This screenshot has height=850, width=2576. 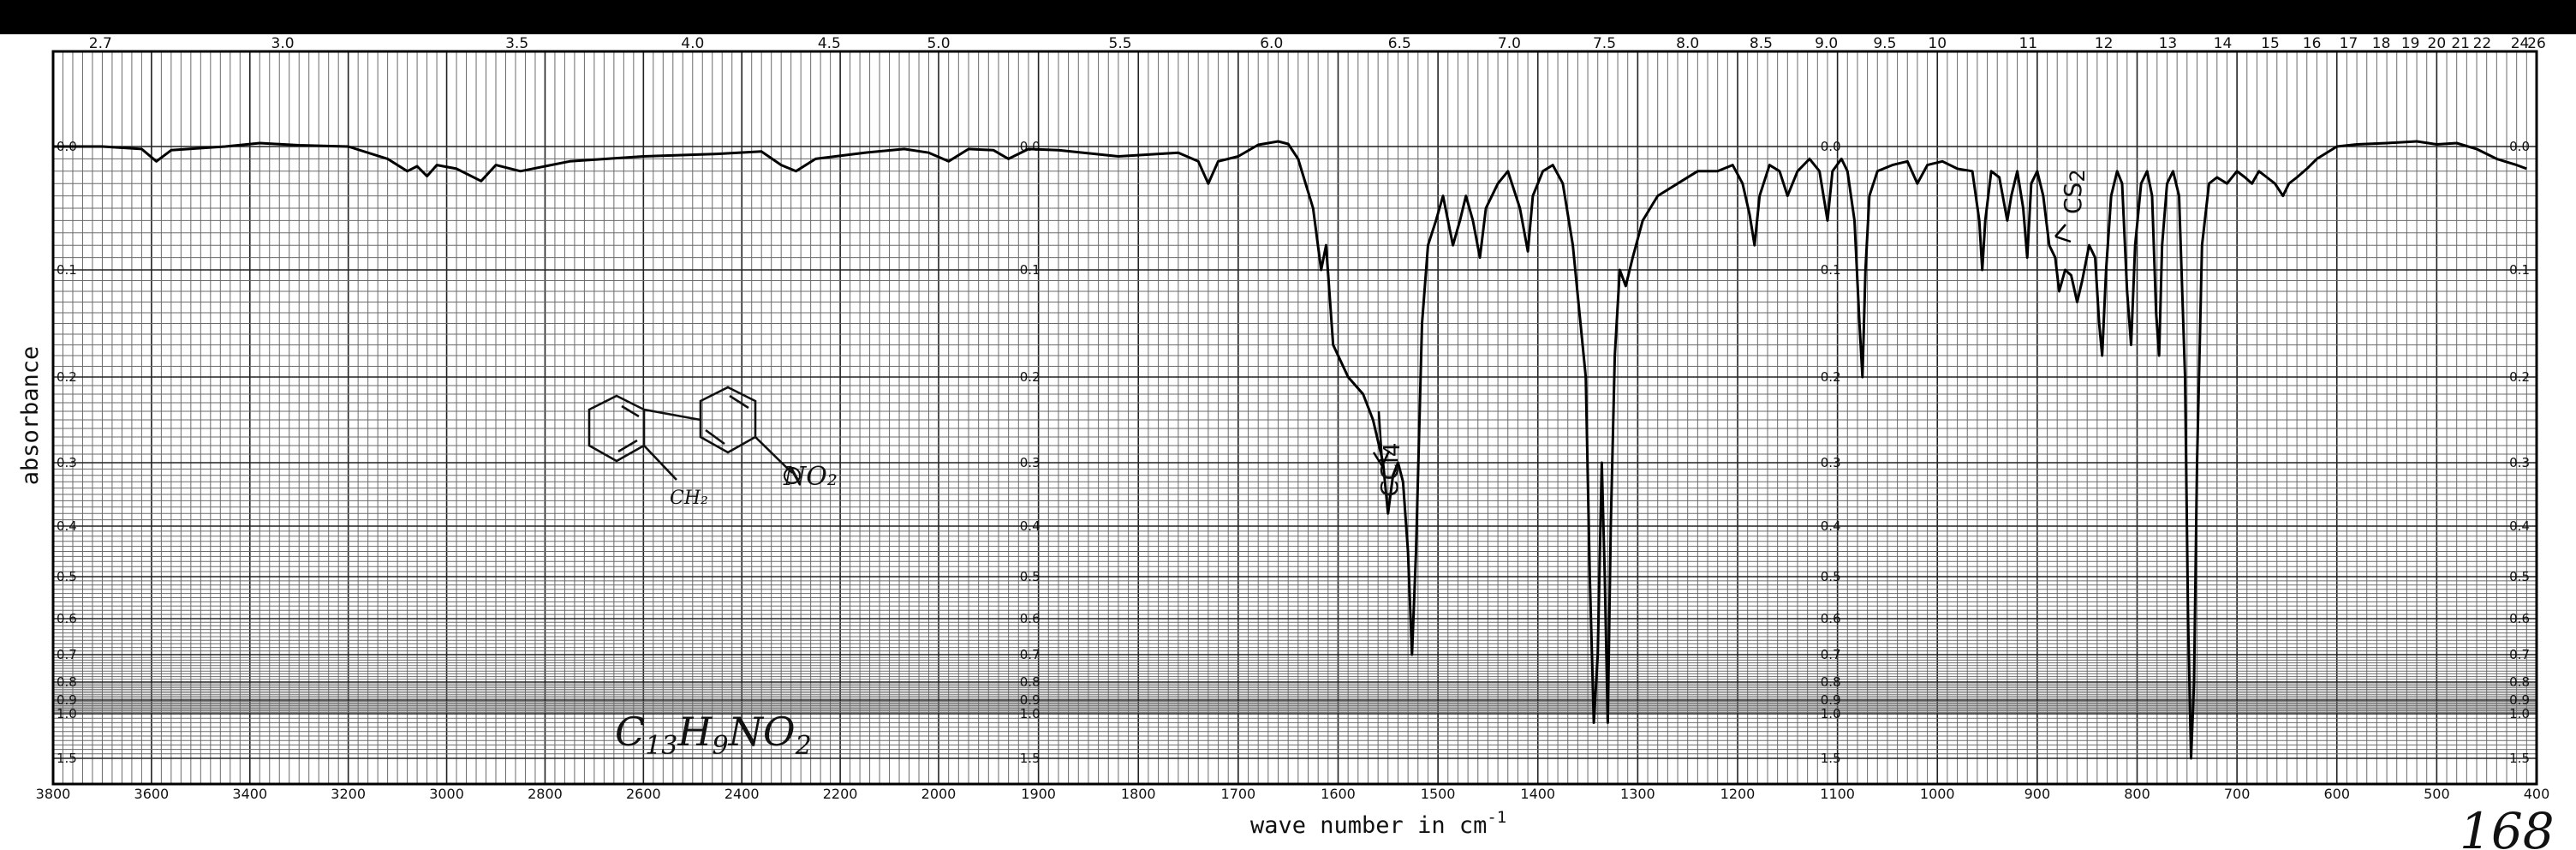 I want to click on wavelength-tick-label: 6.5, so click(x=1400, y=43).